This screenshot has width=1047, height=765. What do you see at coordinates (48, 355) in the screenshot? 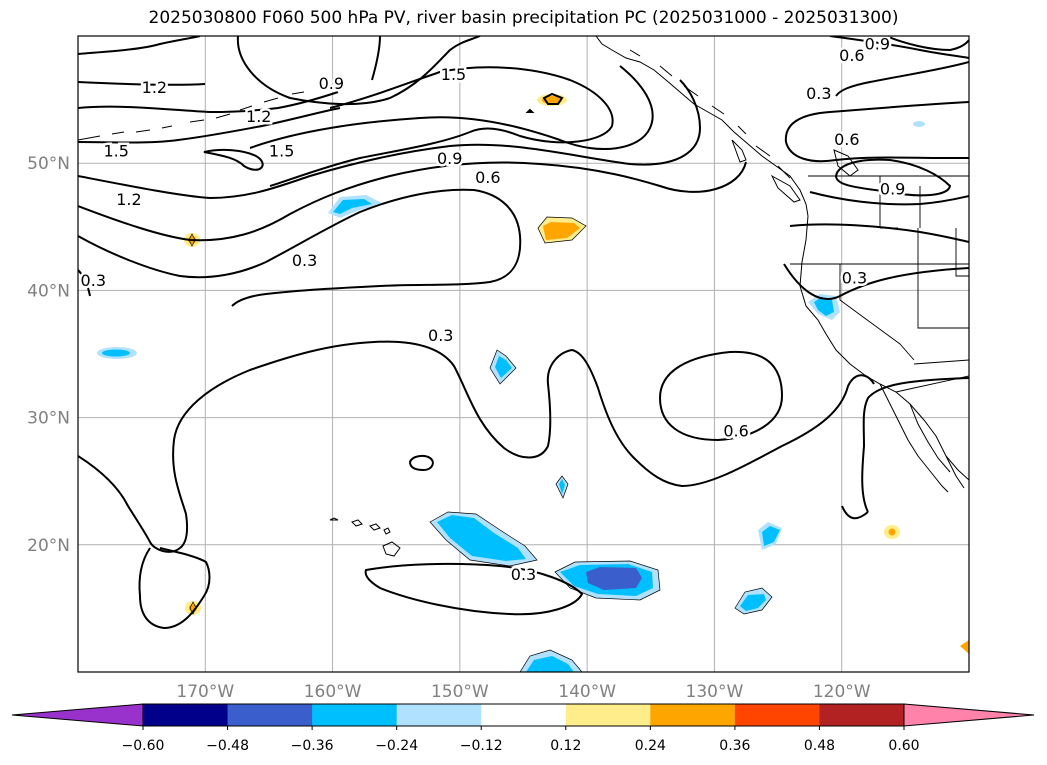
I see `latitude-tick-labels: 50°N 40°N 30°N 20°N` at bounding box center [48, 355].